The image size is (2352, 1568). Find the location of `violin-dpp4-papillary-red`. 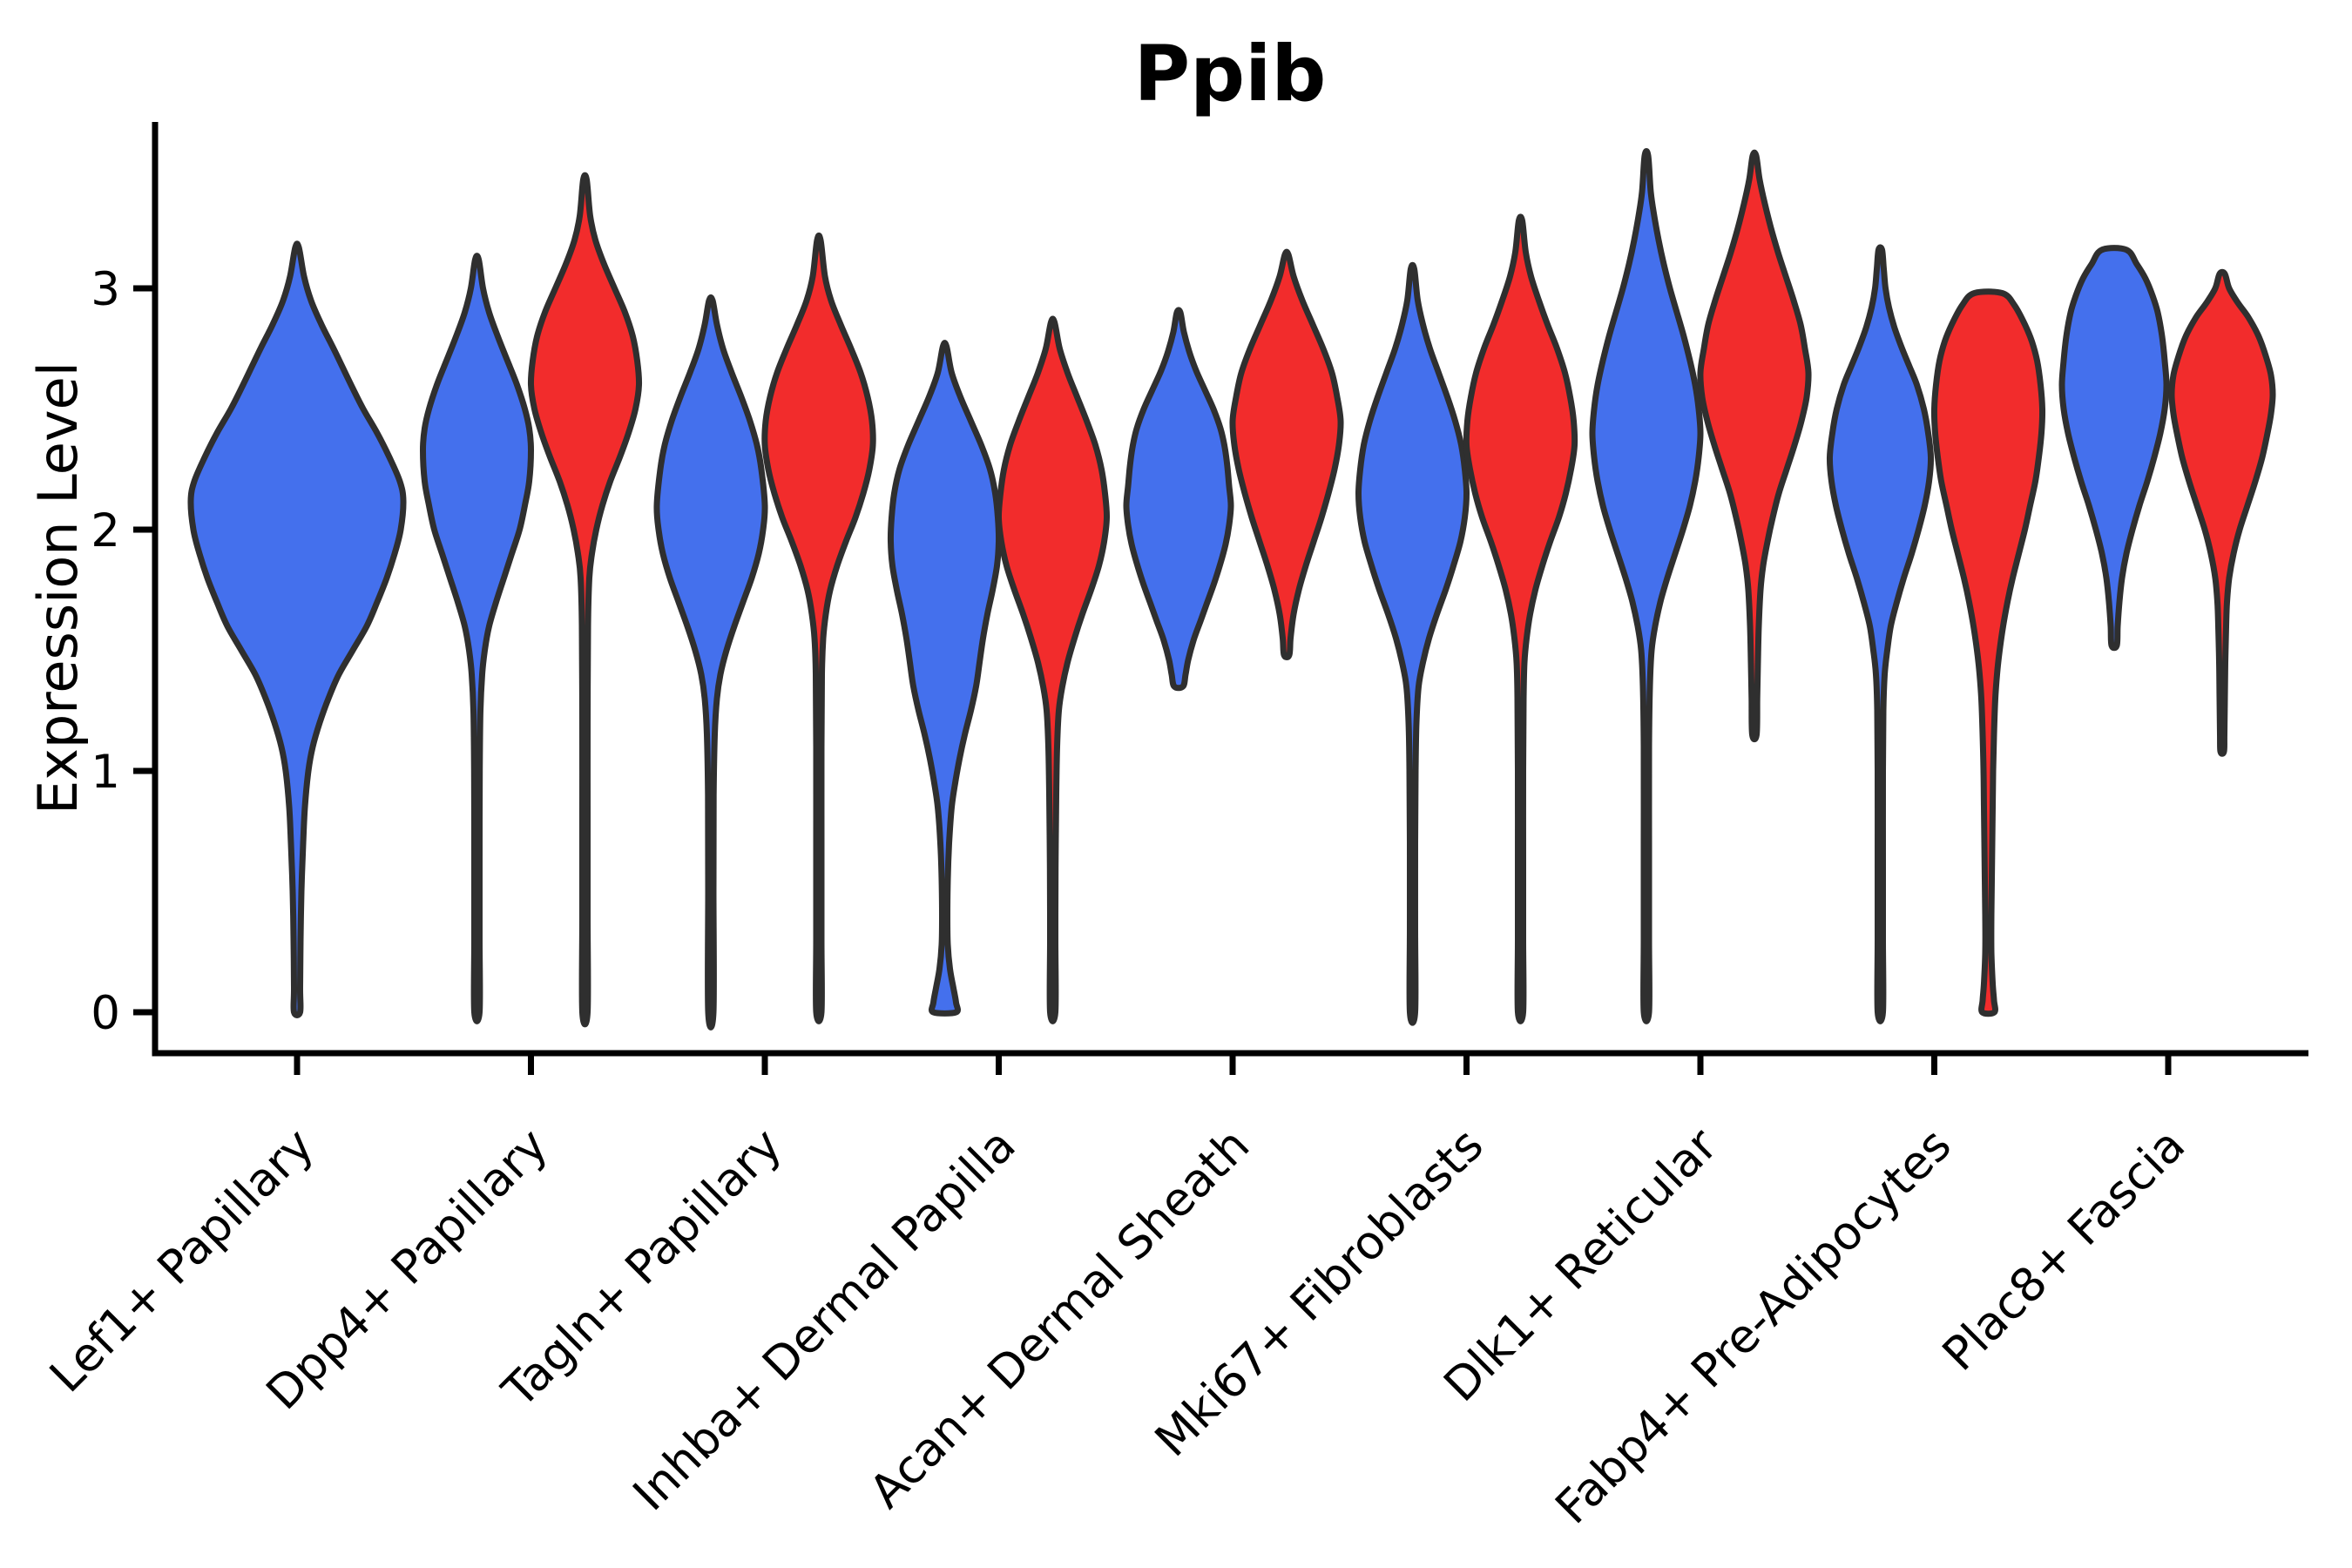

violin-dpp4-papillary-red is located at coordinates (585, 600).